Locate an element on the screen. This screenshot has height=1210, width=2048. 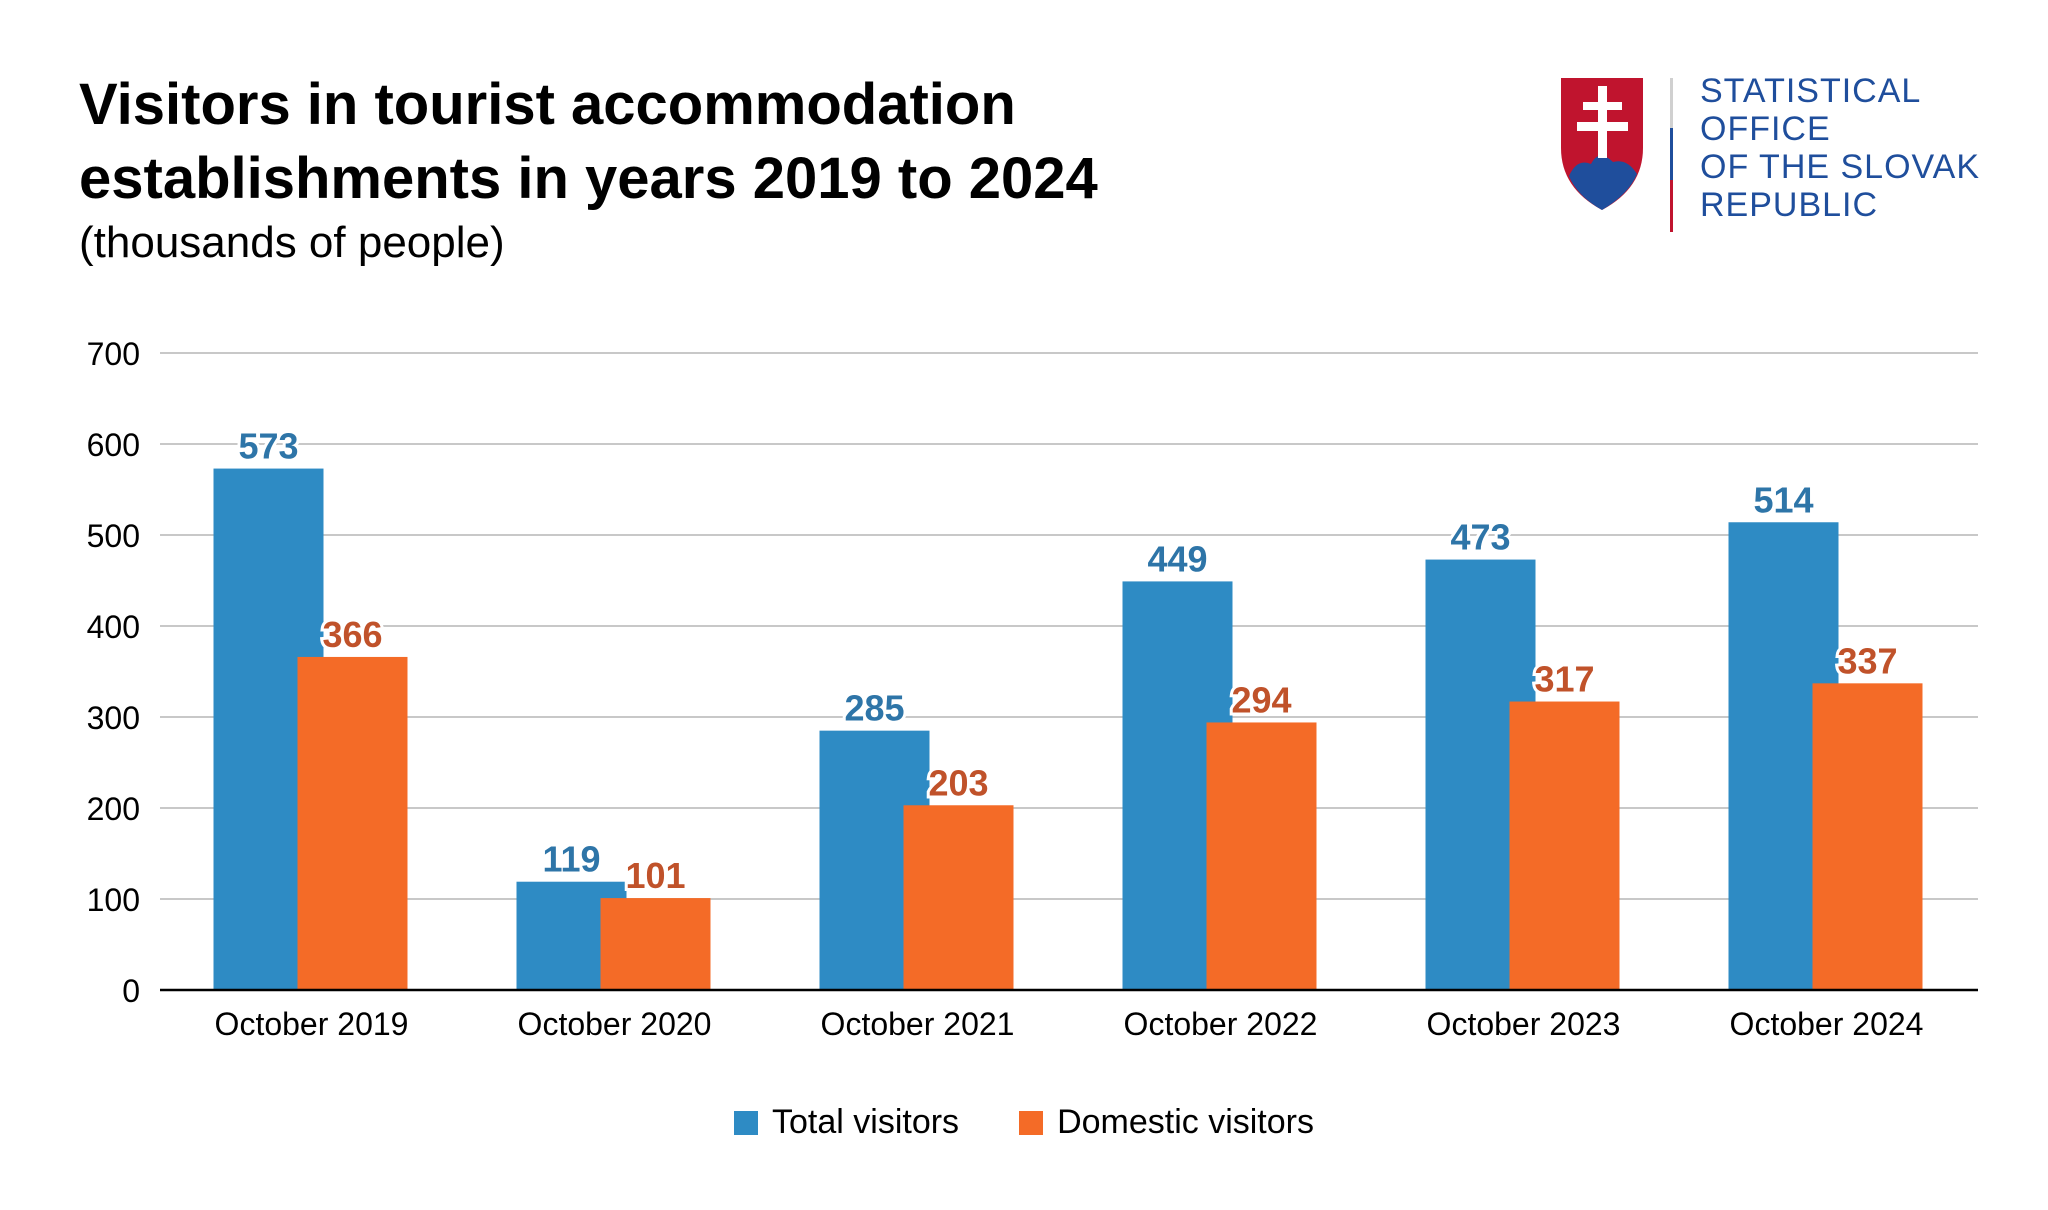
data-label: 473 is located at coordinates (1480, 537).